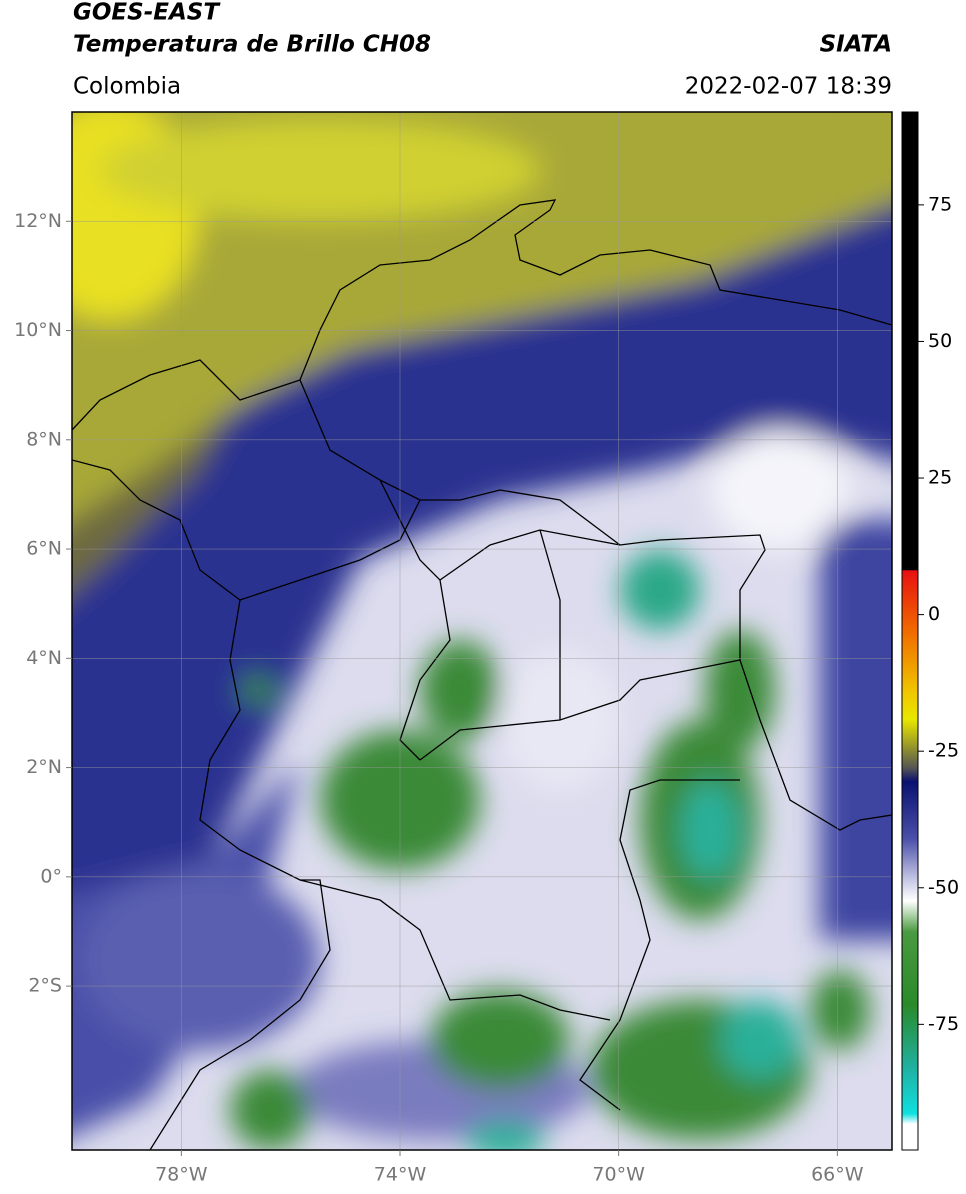 Image resolution: width=966 pixels, height=1194 pixels. What do you see at coordinates (252, 45) in the screenshot?
I see `subtitle: Temperatura de Brillo CH08` at bounding box center [252, 45].